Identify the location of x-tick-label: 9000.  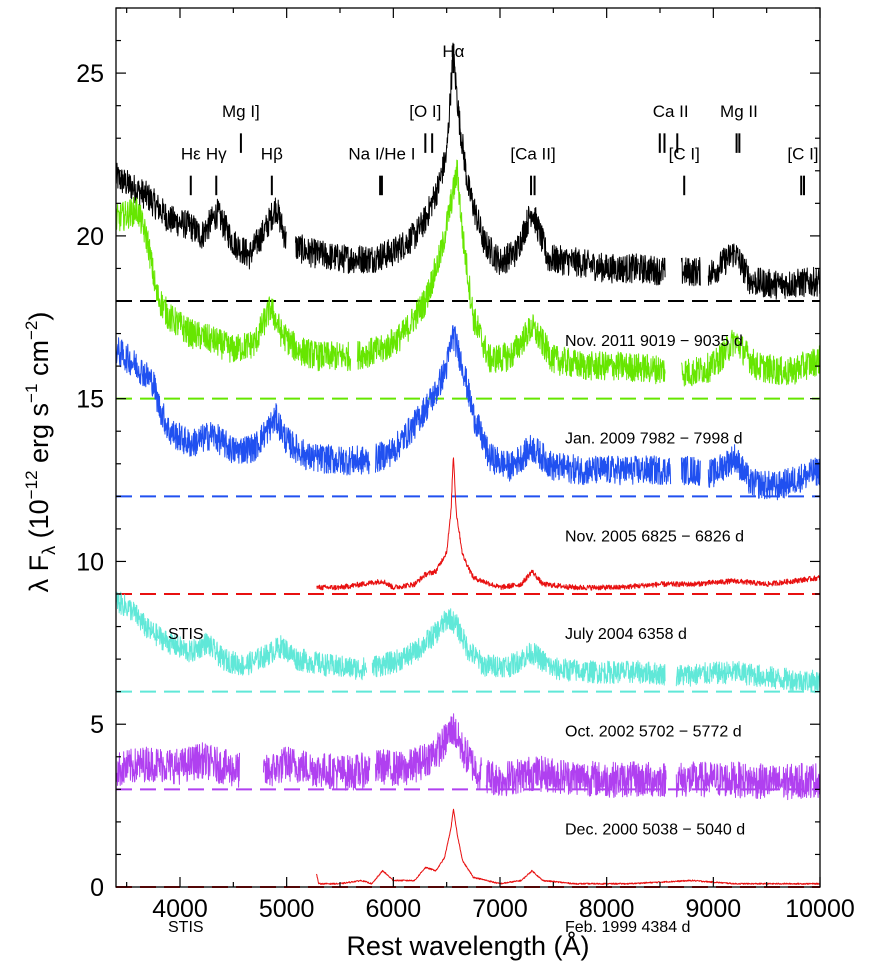
(714, 909).